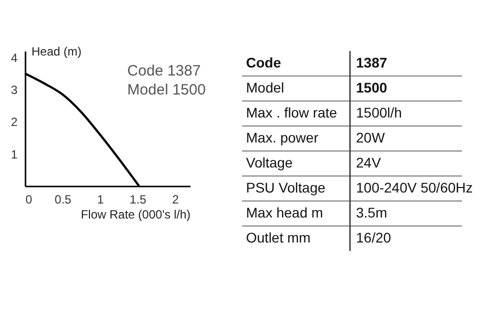  Describe the element at coordinates (14, 154) in the screenshot. I see `y-tick-label: 1` at that location.